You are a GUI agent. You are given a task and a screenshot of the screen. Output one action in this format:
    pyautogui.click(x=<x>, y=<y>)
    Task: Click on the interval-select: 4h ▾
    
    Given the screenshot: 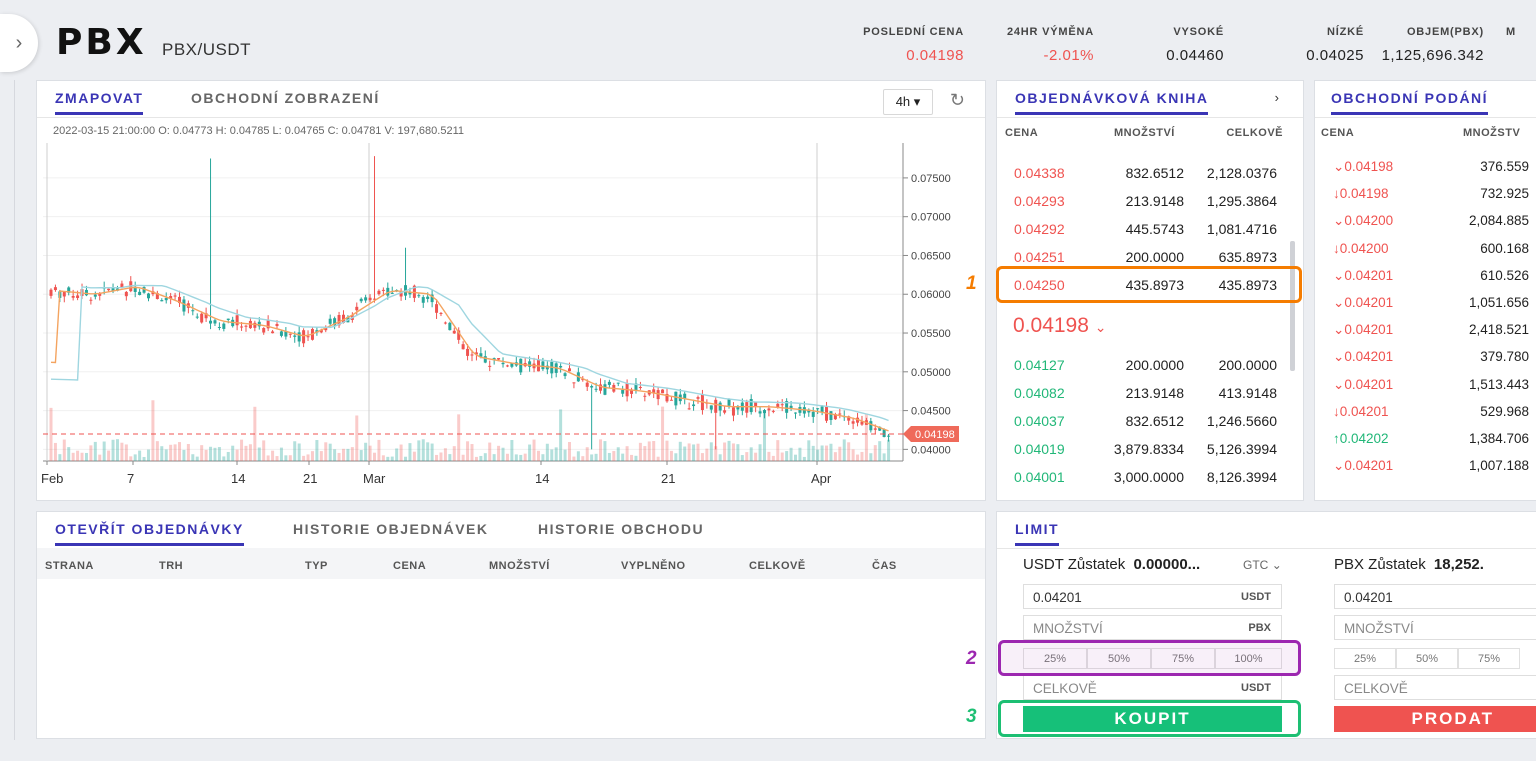 What is the action you would take?
    pyautogui.click(x=908, y=102)
    